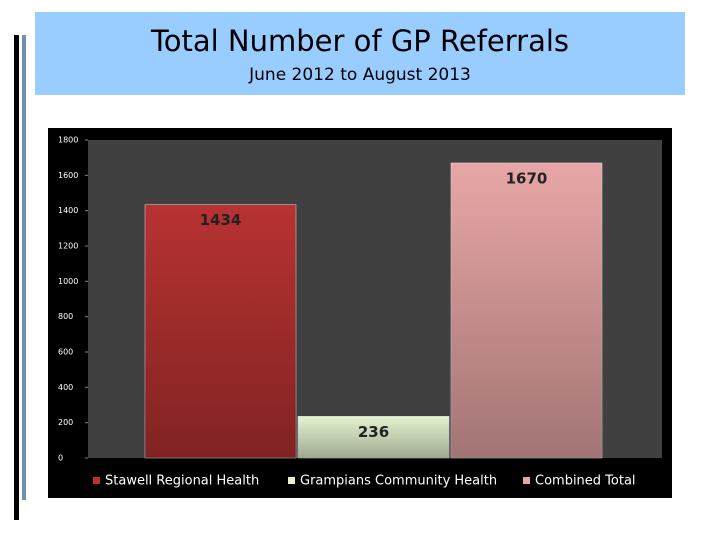  Describe the element at coordinates (68, 246) in the screenshot. I see `y-tick-label: 1200` at that location.